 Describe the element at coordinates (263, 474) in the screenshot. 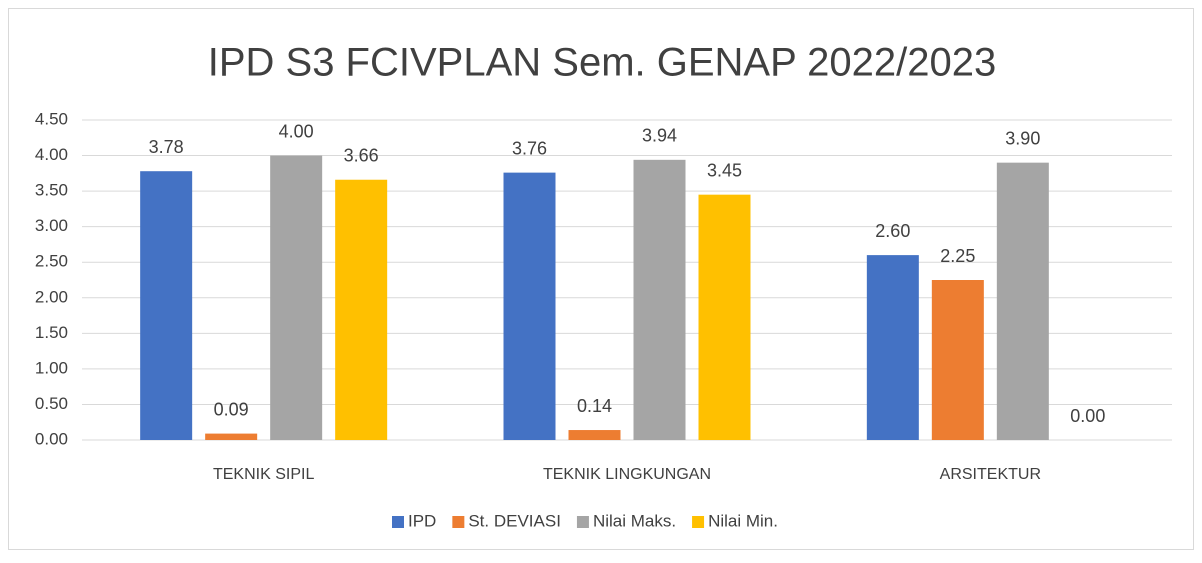

I see `x-tick-label: TEKNIK SIPIL` at that location.